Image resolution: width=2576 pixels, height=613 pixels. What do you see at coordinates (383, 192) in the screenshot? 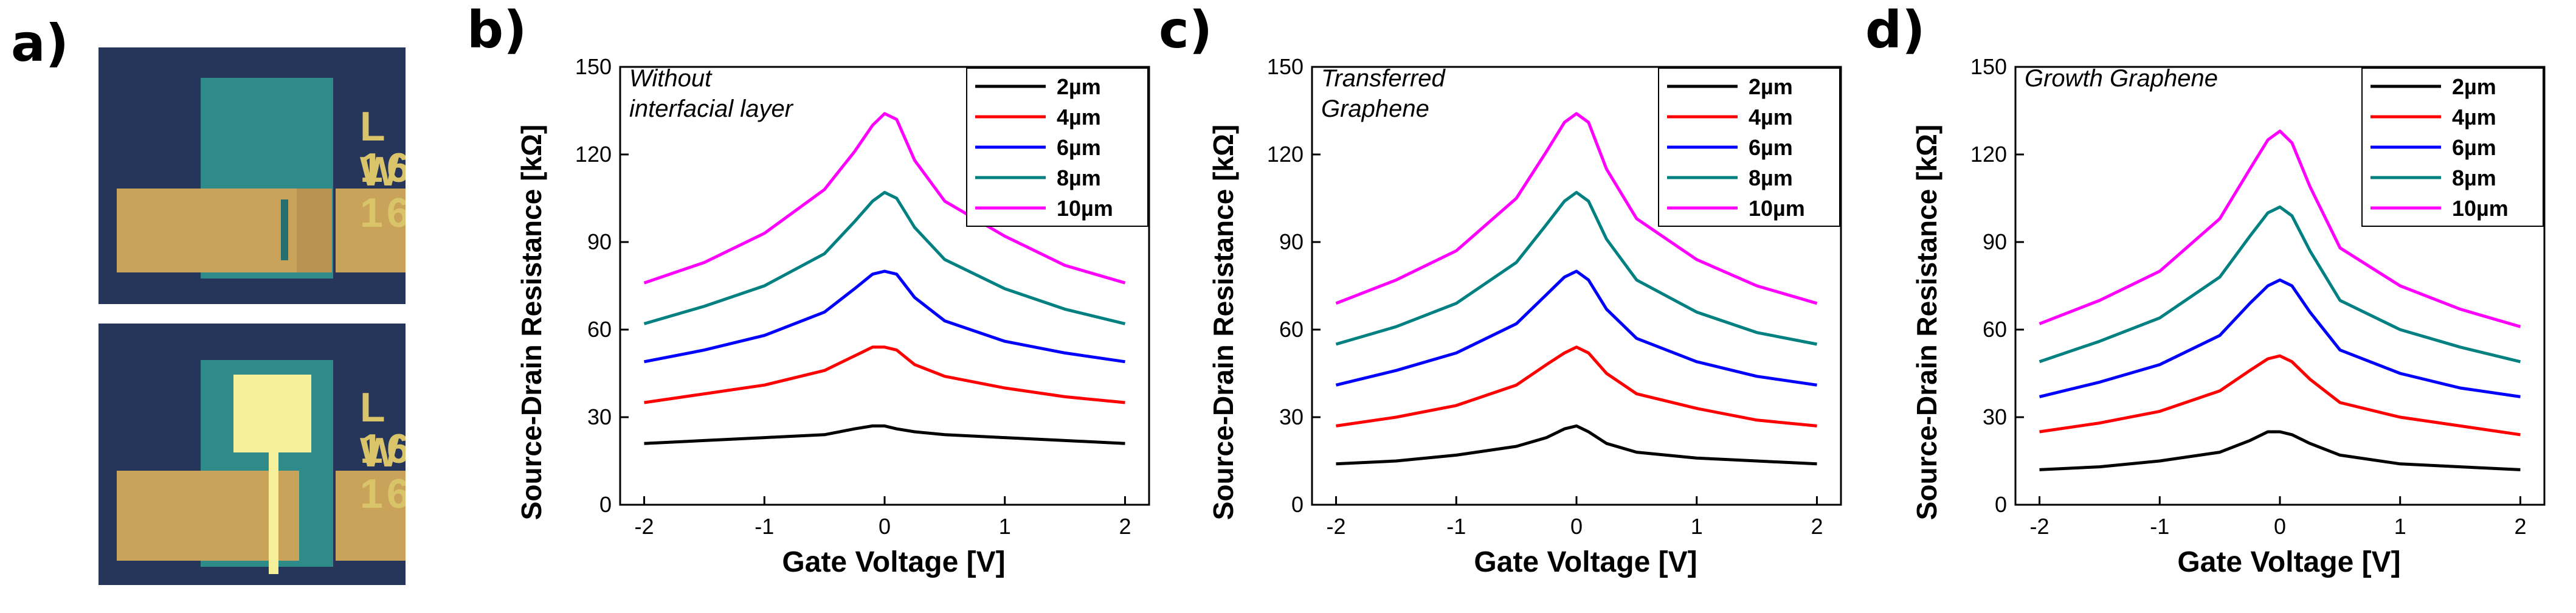
I see `photo-label-W-top: W 16` at bounding box center [383, 192].